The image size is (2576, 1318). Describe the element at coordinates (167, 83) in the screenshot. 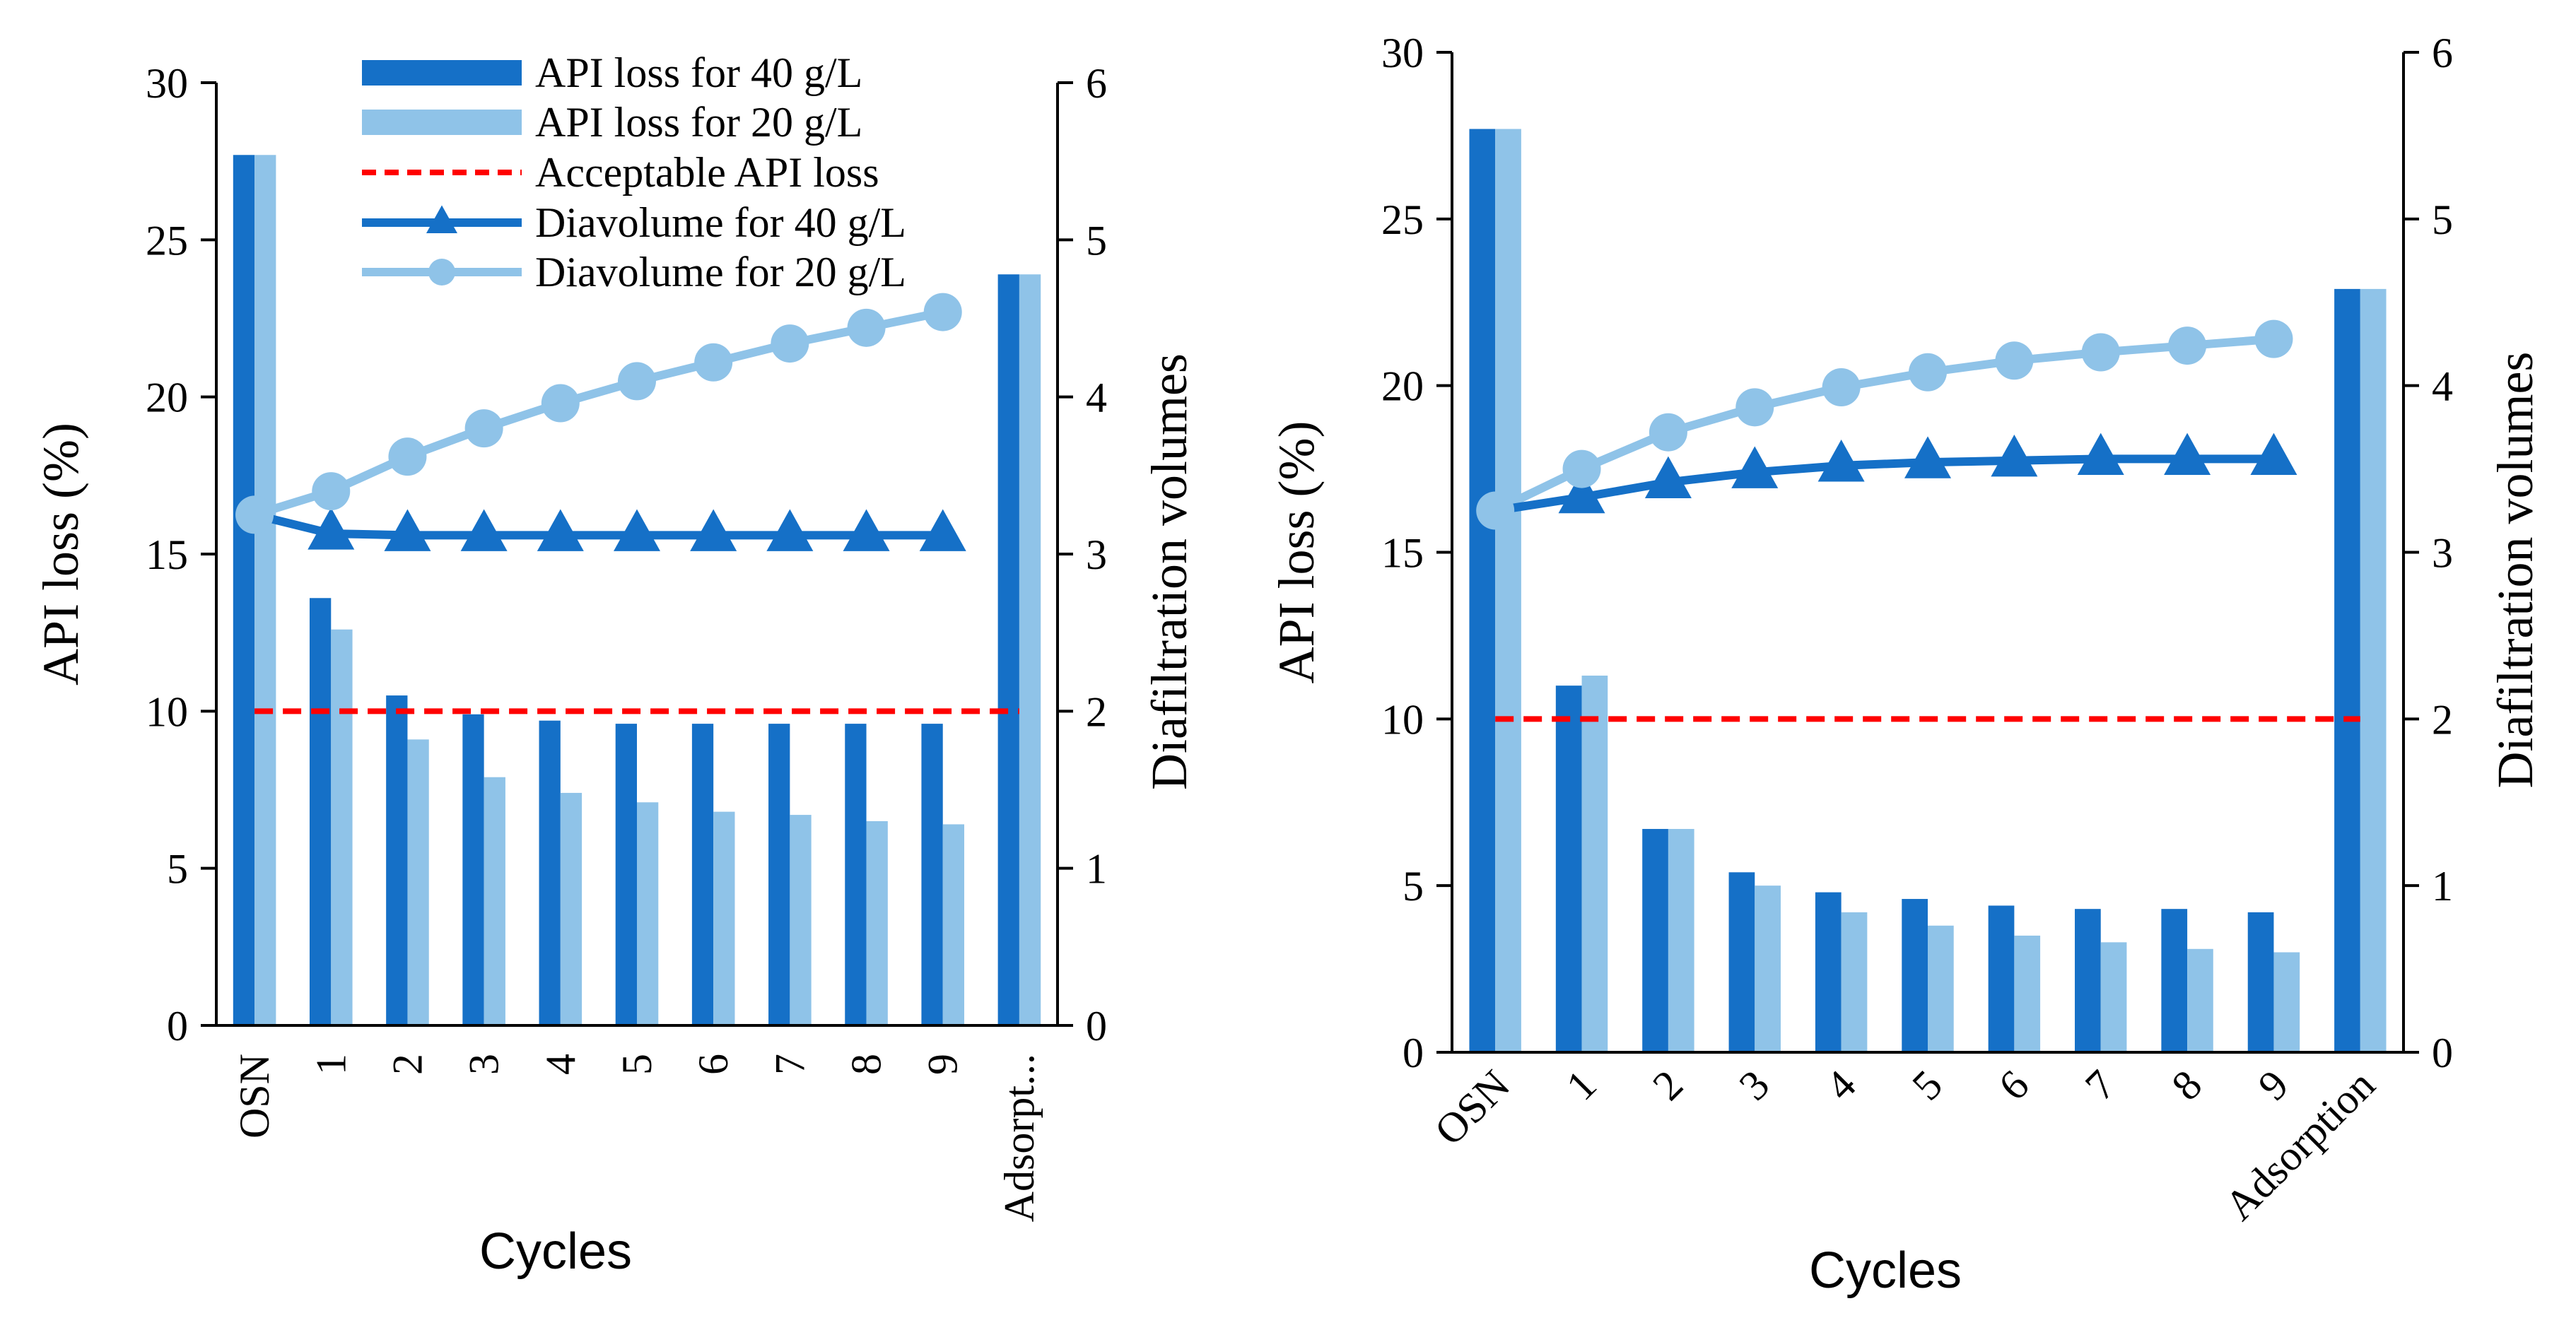

I see `left-y-tick-label: 30` at that location.